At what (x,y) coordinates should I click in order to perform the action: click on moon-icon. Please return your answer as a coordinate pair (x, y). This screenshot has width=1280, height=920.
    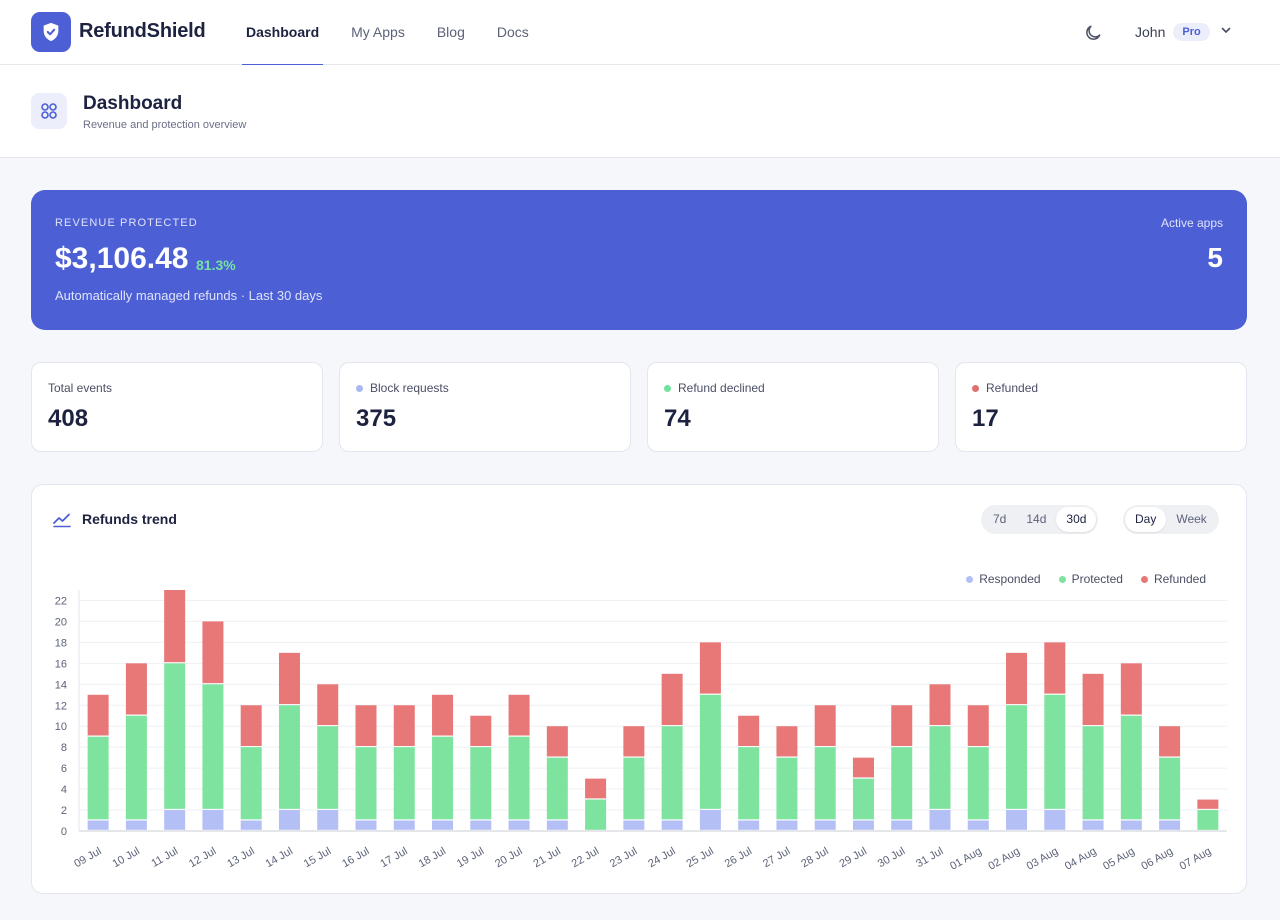
    Looking at the image, I should click on (1093, 33).